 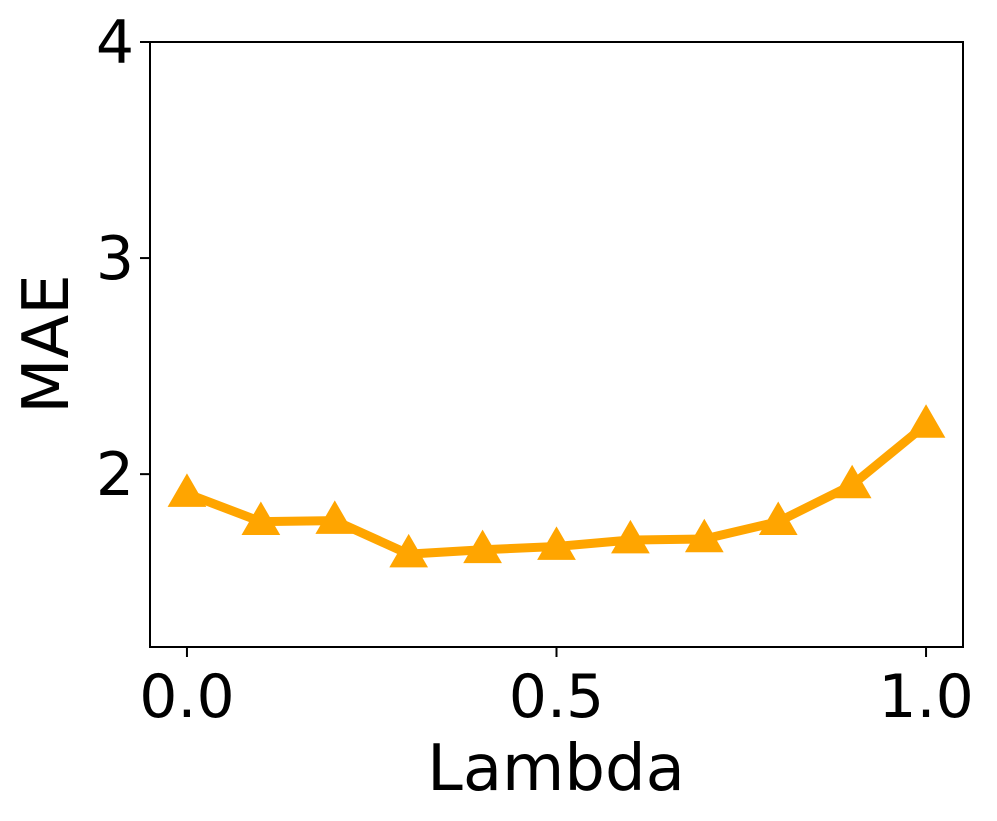 I want to click on y-tick-label: 3, so click(x=115, y=259).